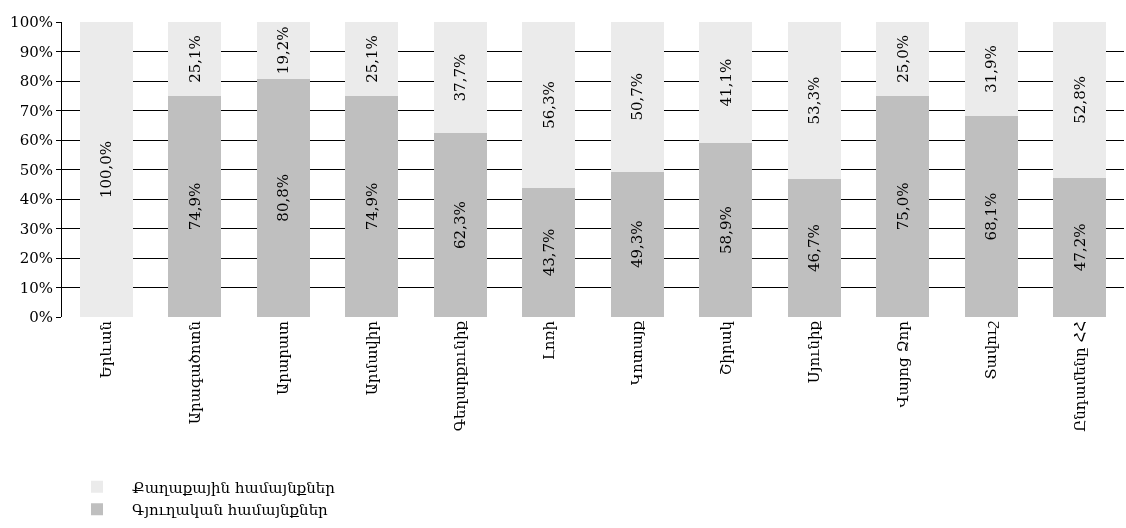 Image resolution: width=1126 pixels, height=528 pixels. Describe the element at coordinates (36, 81) in the screenshot. I see `y-tick-label: 80%` at that location.